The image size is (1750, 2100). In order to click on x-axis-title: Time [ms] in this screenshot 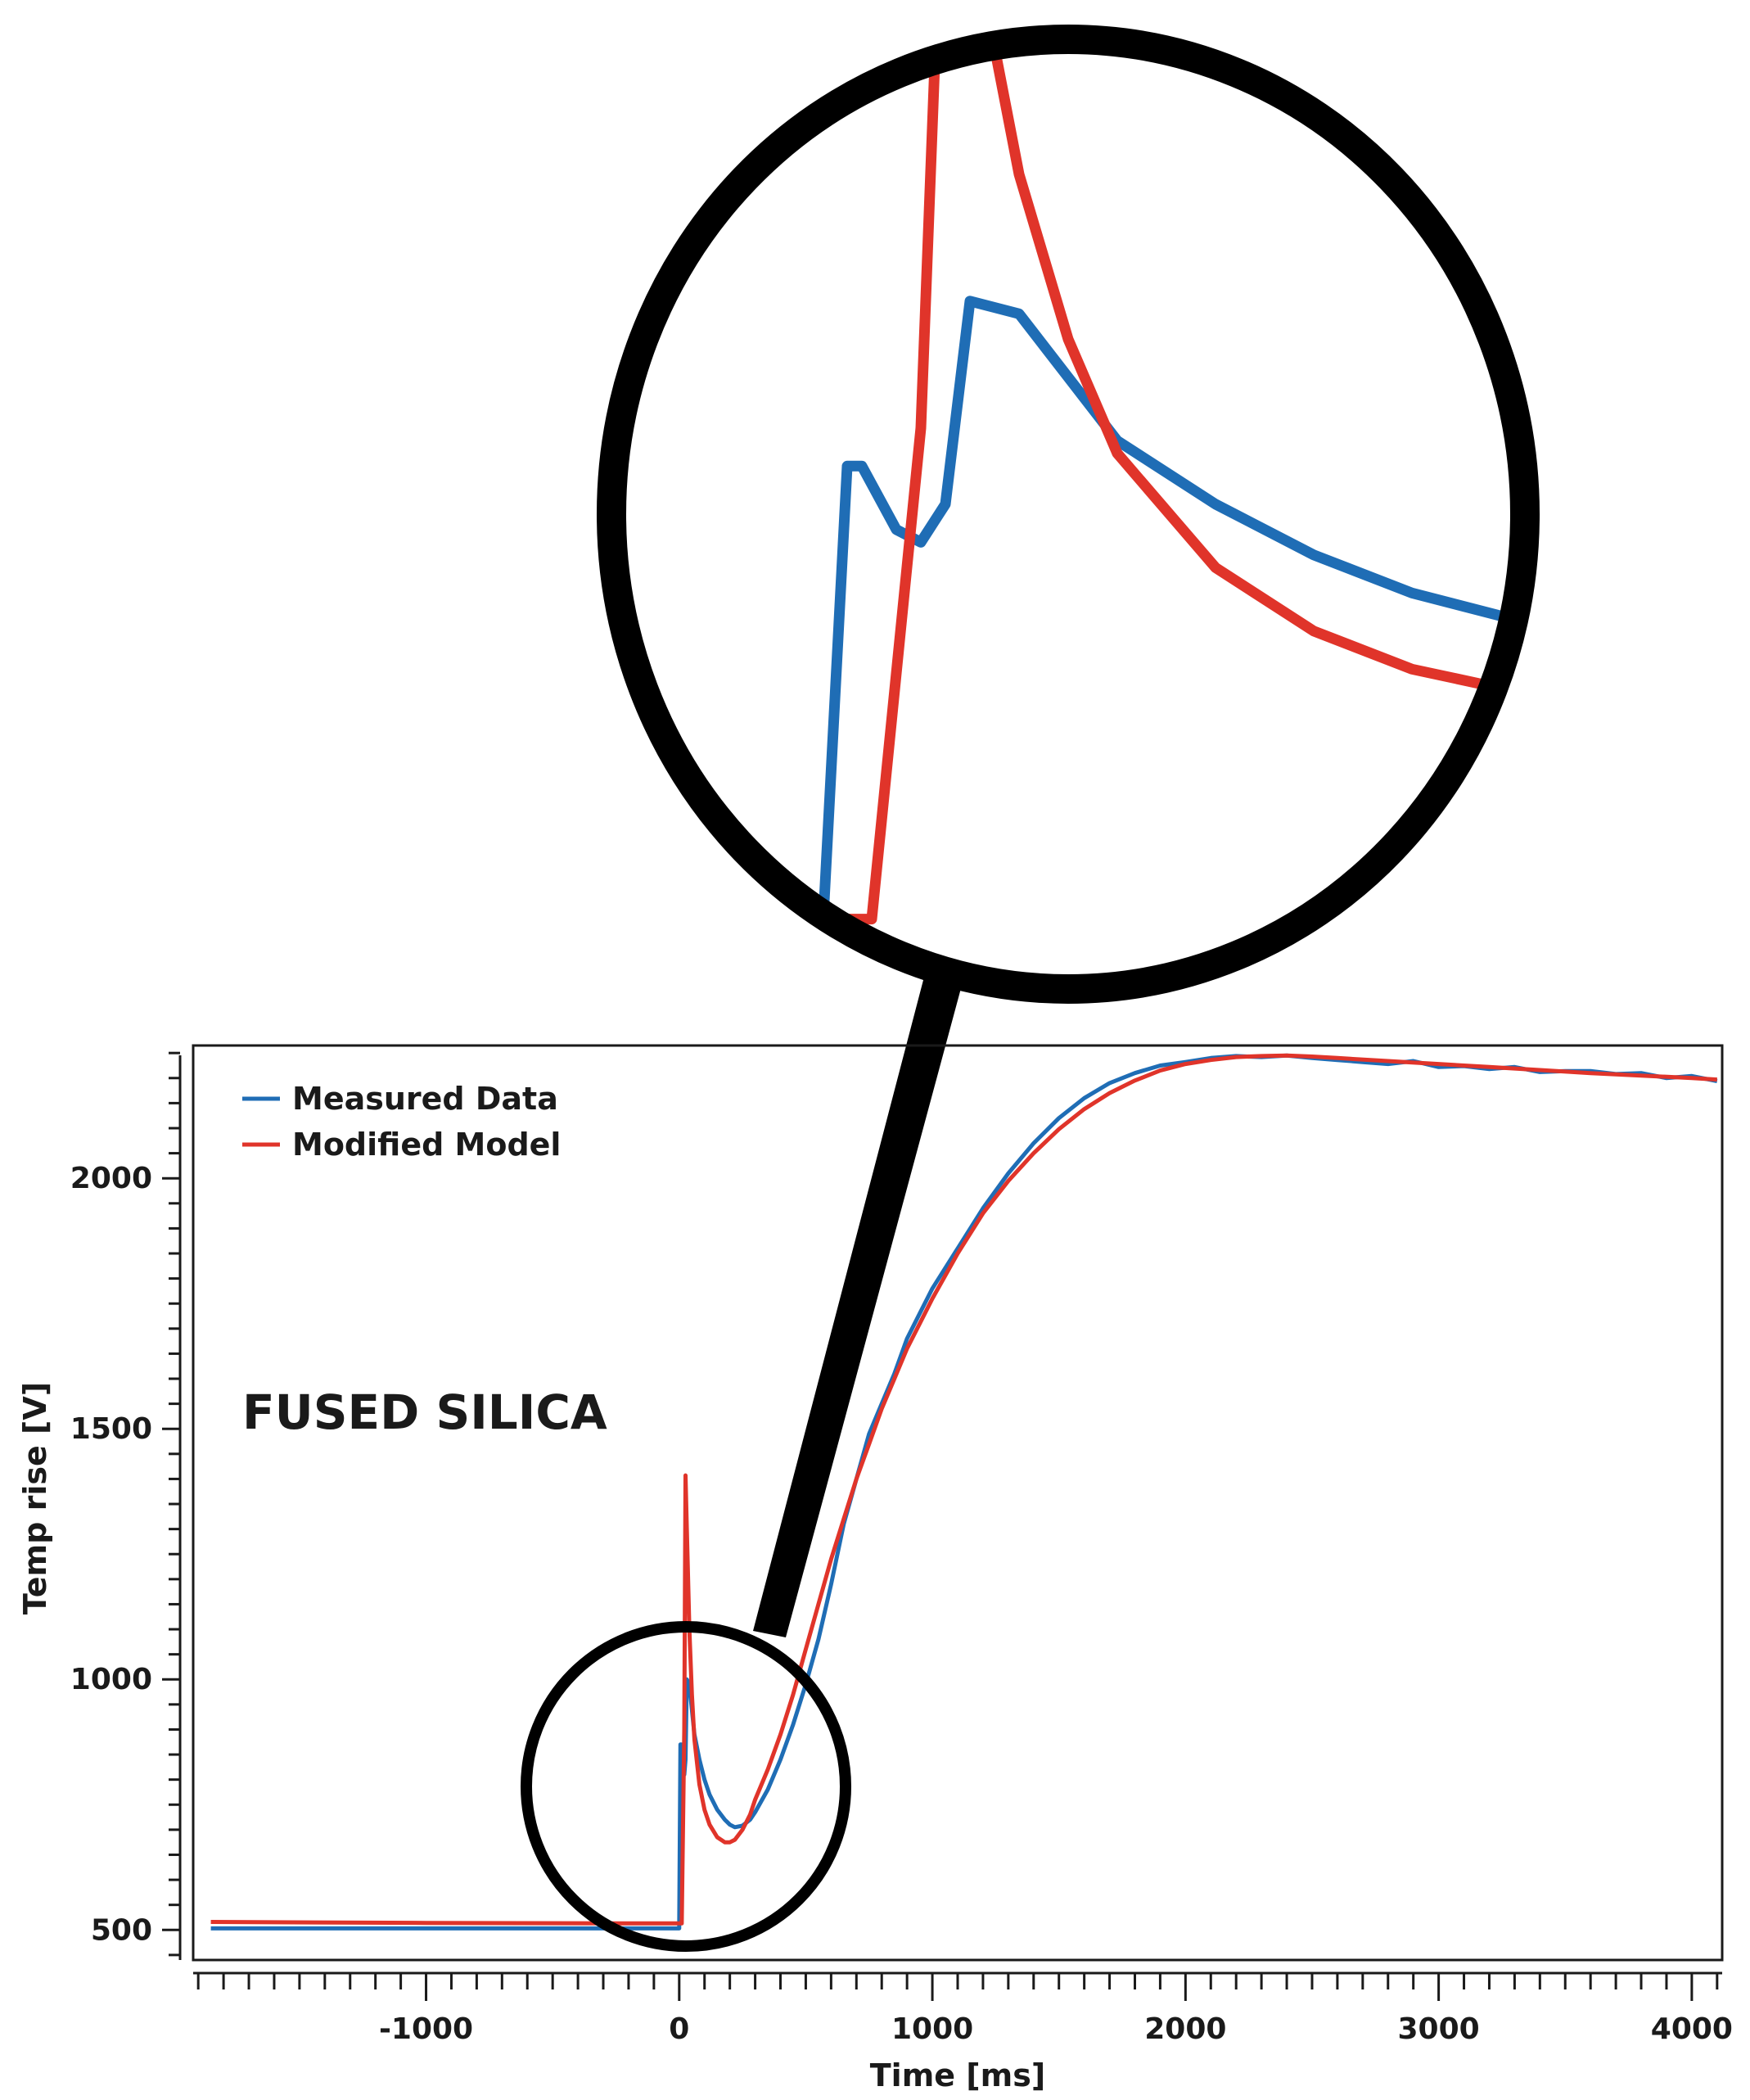, I will do `click(958, 2075)`.